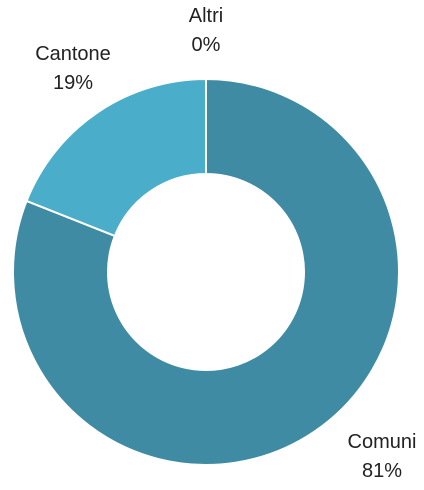 This screenshot has width=424, height=490. What do you see at coordinates (206, 45) in the screenshot?
I see `slice-value-altri: 0%` at bounding box center [206, 45].